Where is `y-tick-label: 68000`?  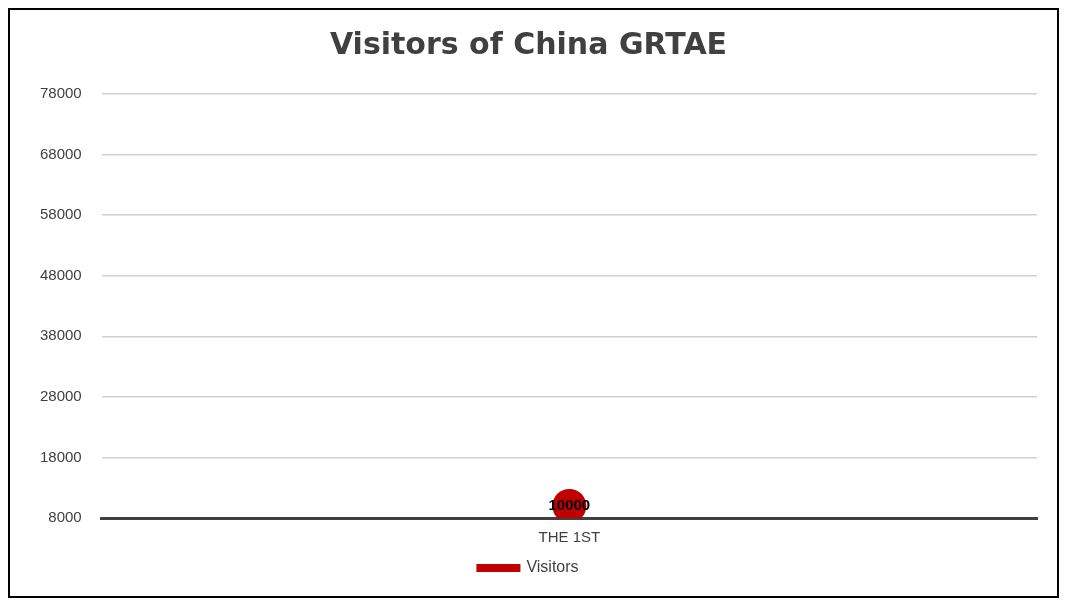 y-tick-label: 68000 is located at coordinates (60, 153).